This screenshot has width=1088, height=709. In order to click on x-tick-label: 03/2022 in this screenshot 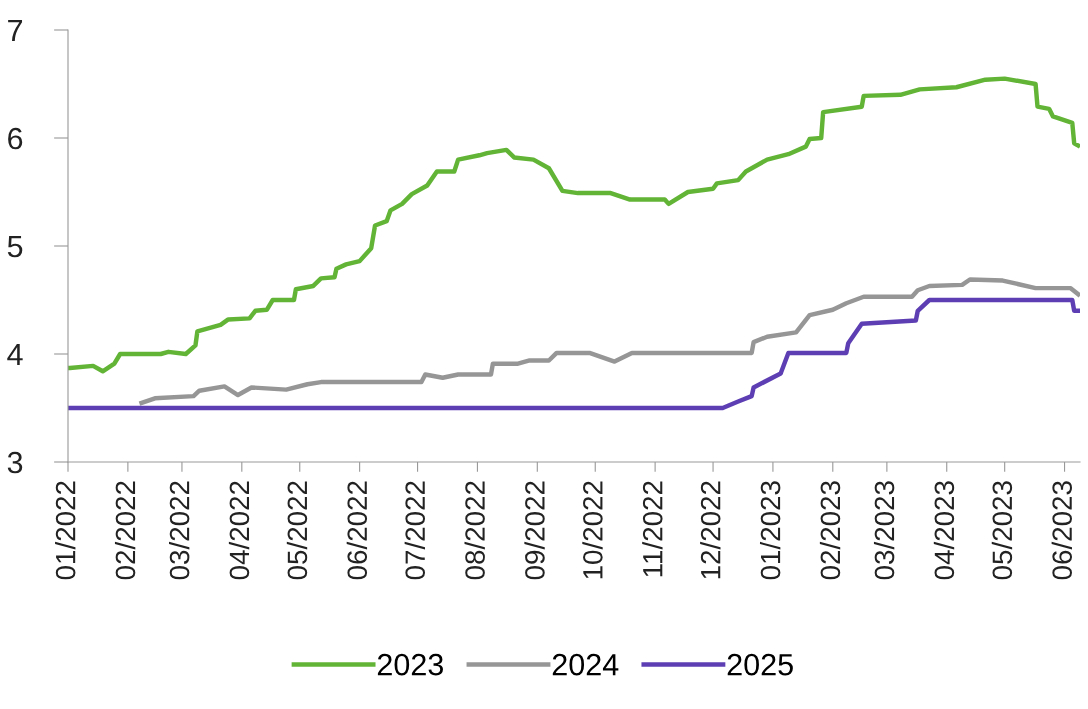, I will do `click(179, 530)`.